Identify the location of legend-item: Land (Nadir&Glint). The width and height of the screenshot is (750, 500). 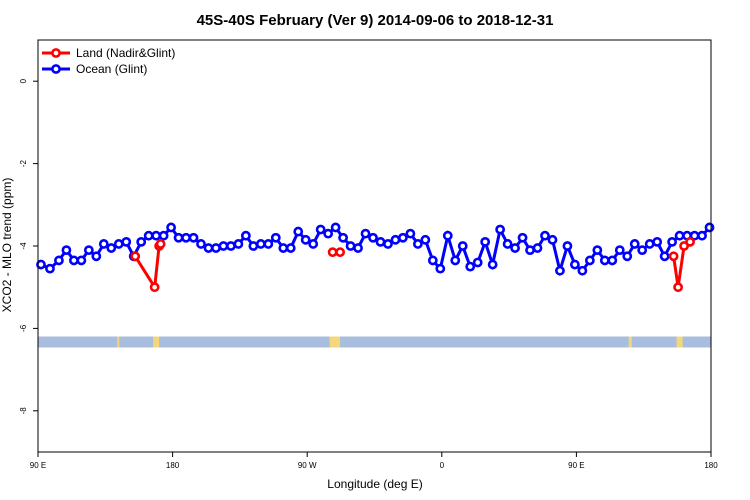
(108, 53).